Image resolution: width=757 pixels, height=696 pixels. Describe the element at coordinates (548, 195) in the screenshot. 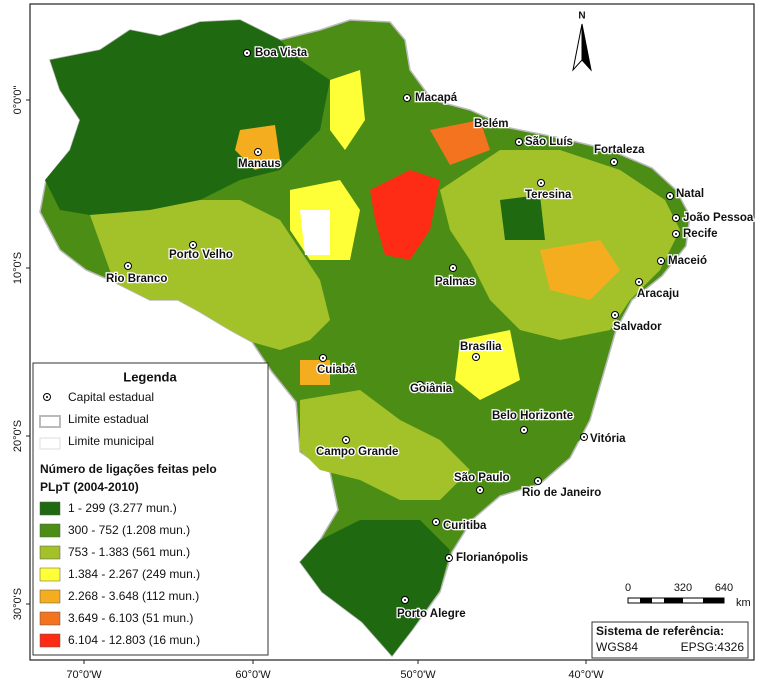

I see `city-label: Teresina` at that location.